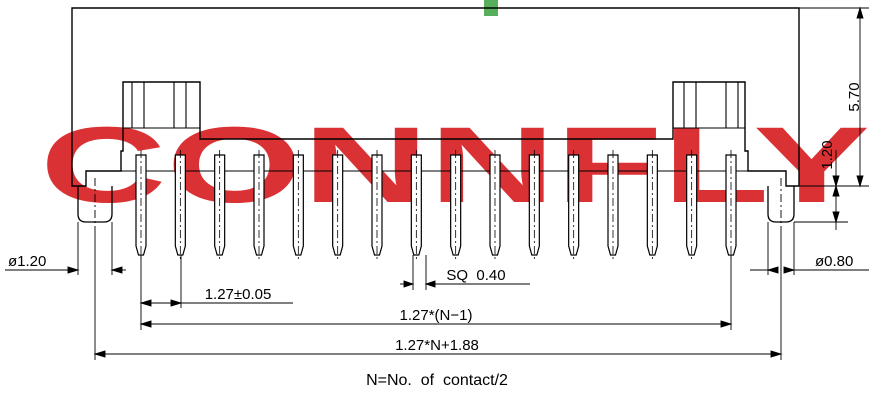 This screenshot has height=397, width=869. I want to click on dim-pitch-label: 1.27±0.05, so click(238, 294).